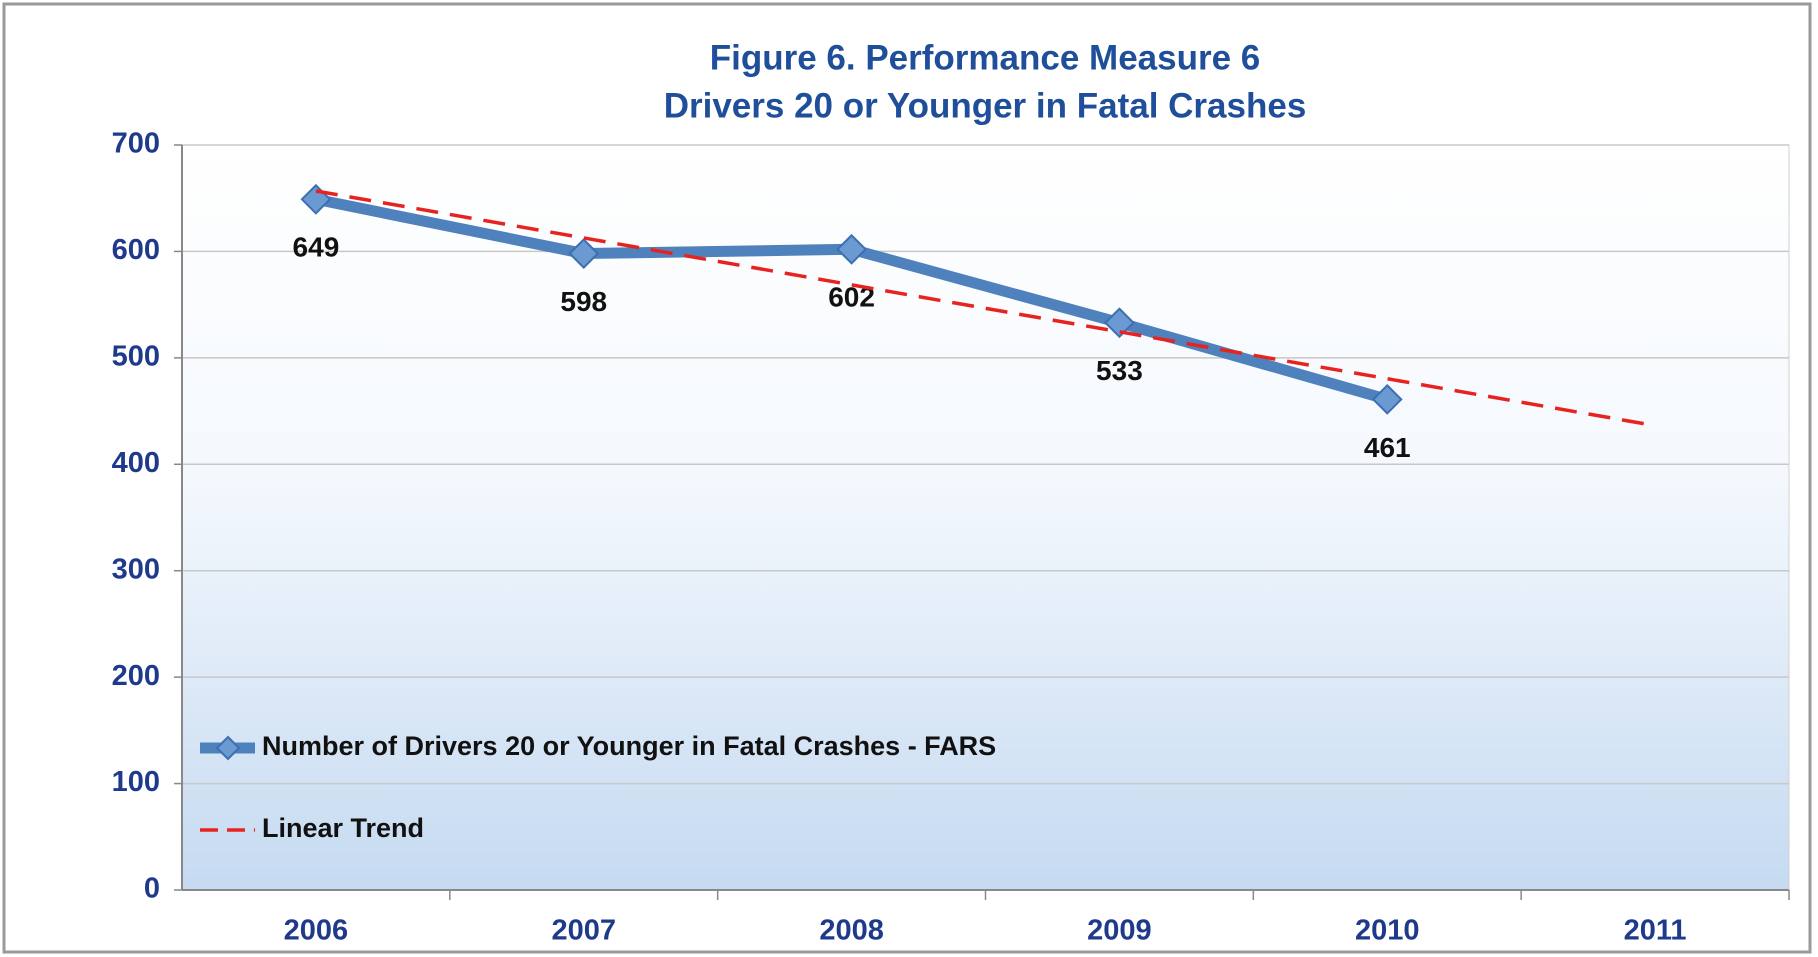 Image resolution: width=1818 pixels, height=957 pixels. Describe the element at coordinates (1387, 931) in the screenshot. I see `x-tick-label: 2010` at that location.